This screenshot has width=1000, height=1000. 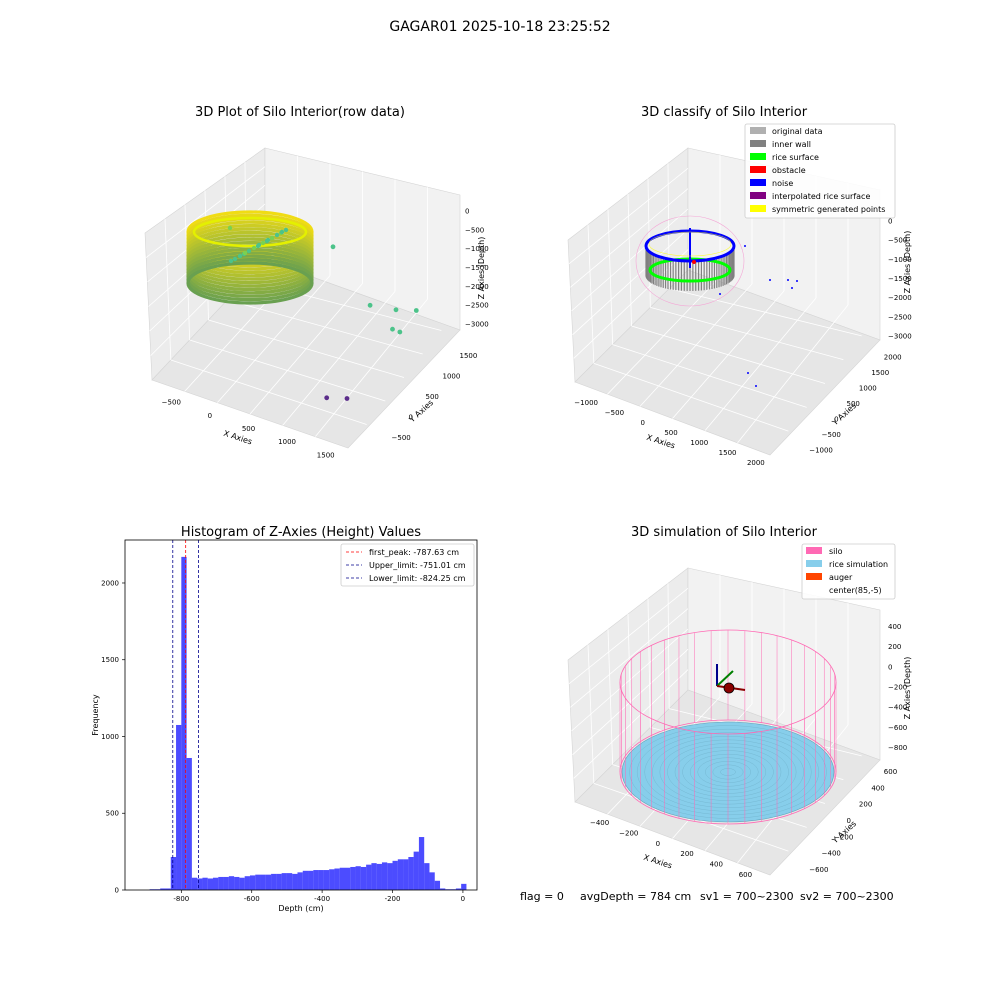 What do you see at coordinates (300, 112) in the screenshot?
I see `panel-raw-title: 3D Plot of Silo Interior(row data)` at bounding box center [300, 112].